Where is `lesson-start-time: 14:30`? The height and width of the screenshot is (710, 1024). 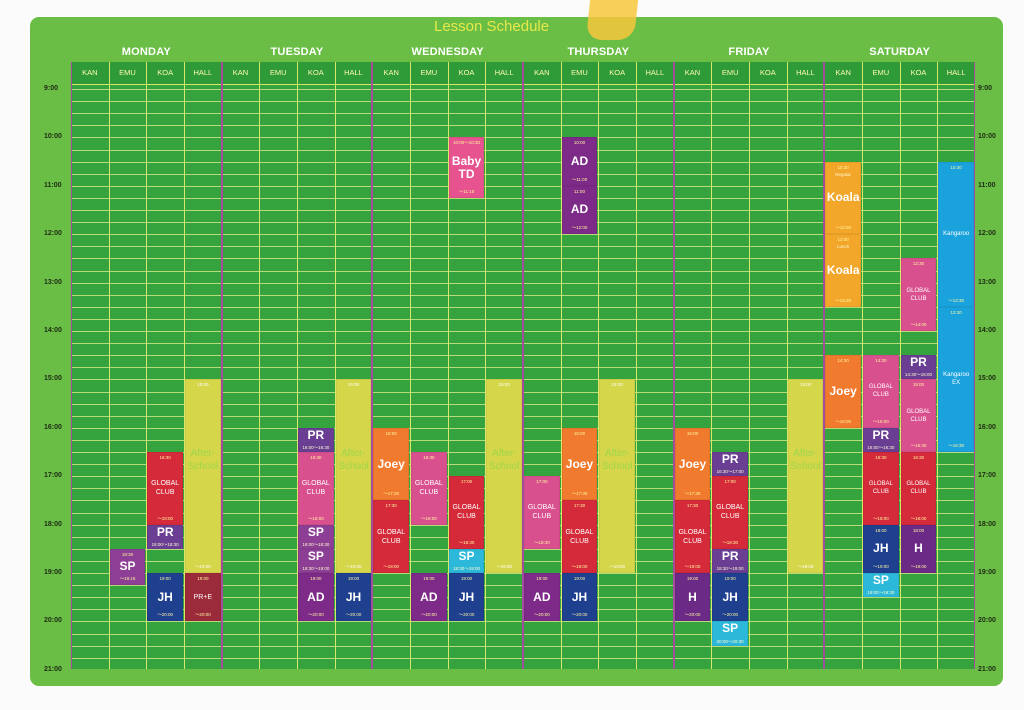
lesson-start-time: 14:30 is located at coordinates (843, 361).